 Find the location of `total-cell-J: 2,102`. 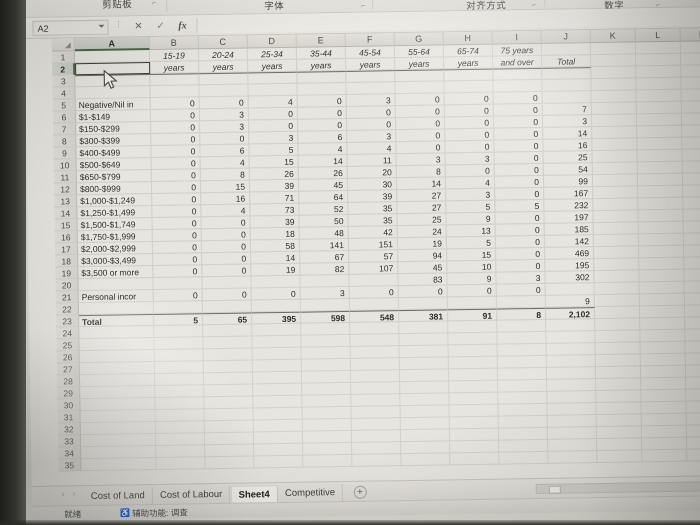

total-cell-J: 2,102 is located at coordinates (570, 313).